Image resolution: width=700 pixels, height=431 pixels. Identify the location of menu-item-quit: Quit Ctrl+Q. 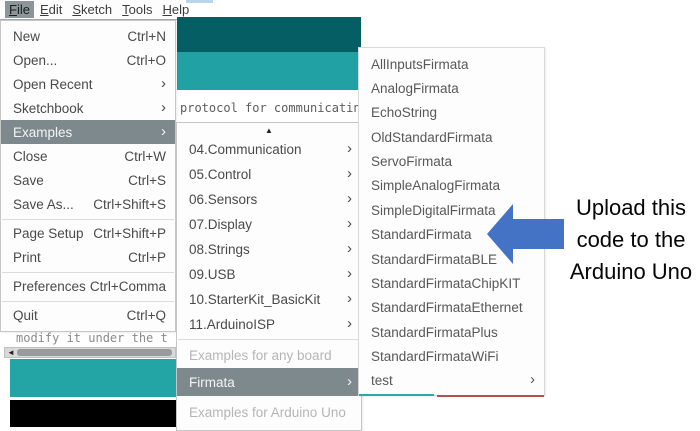
(89, 316).